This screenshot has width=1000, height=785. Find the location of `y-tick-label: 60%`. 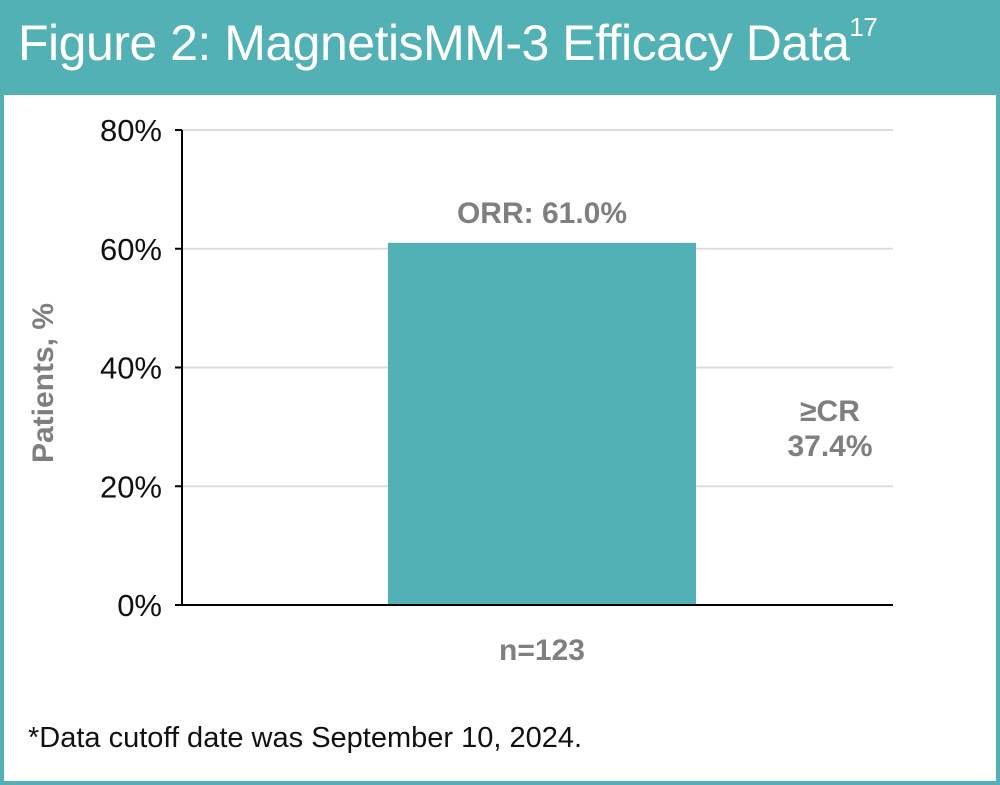

y-tick-label: 60% is located at coordinates (131, 249).